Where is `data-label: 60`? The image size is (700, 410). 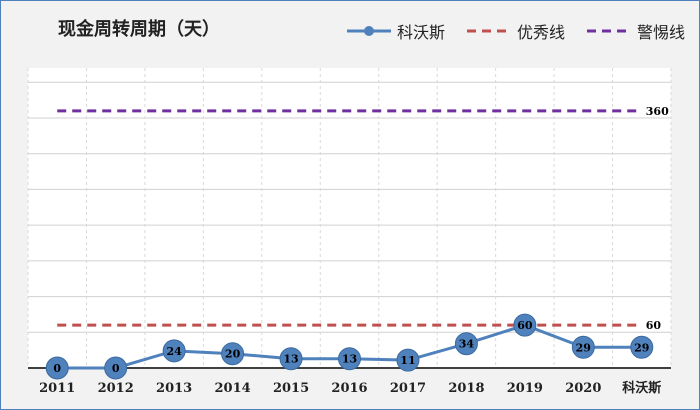 data-label: 60 is located at coordinates (525, 325).